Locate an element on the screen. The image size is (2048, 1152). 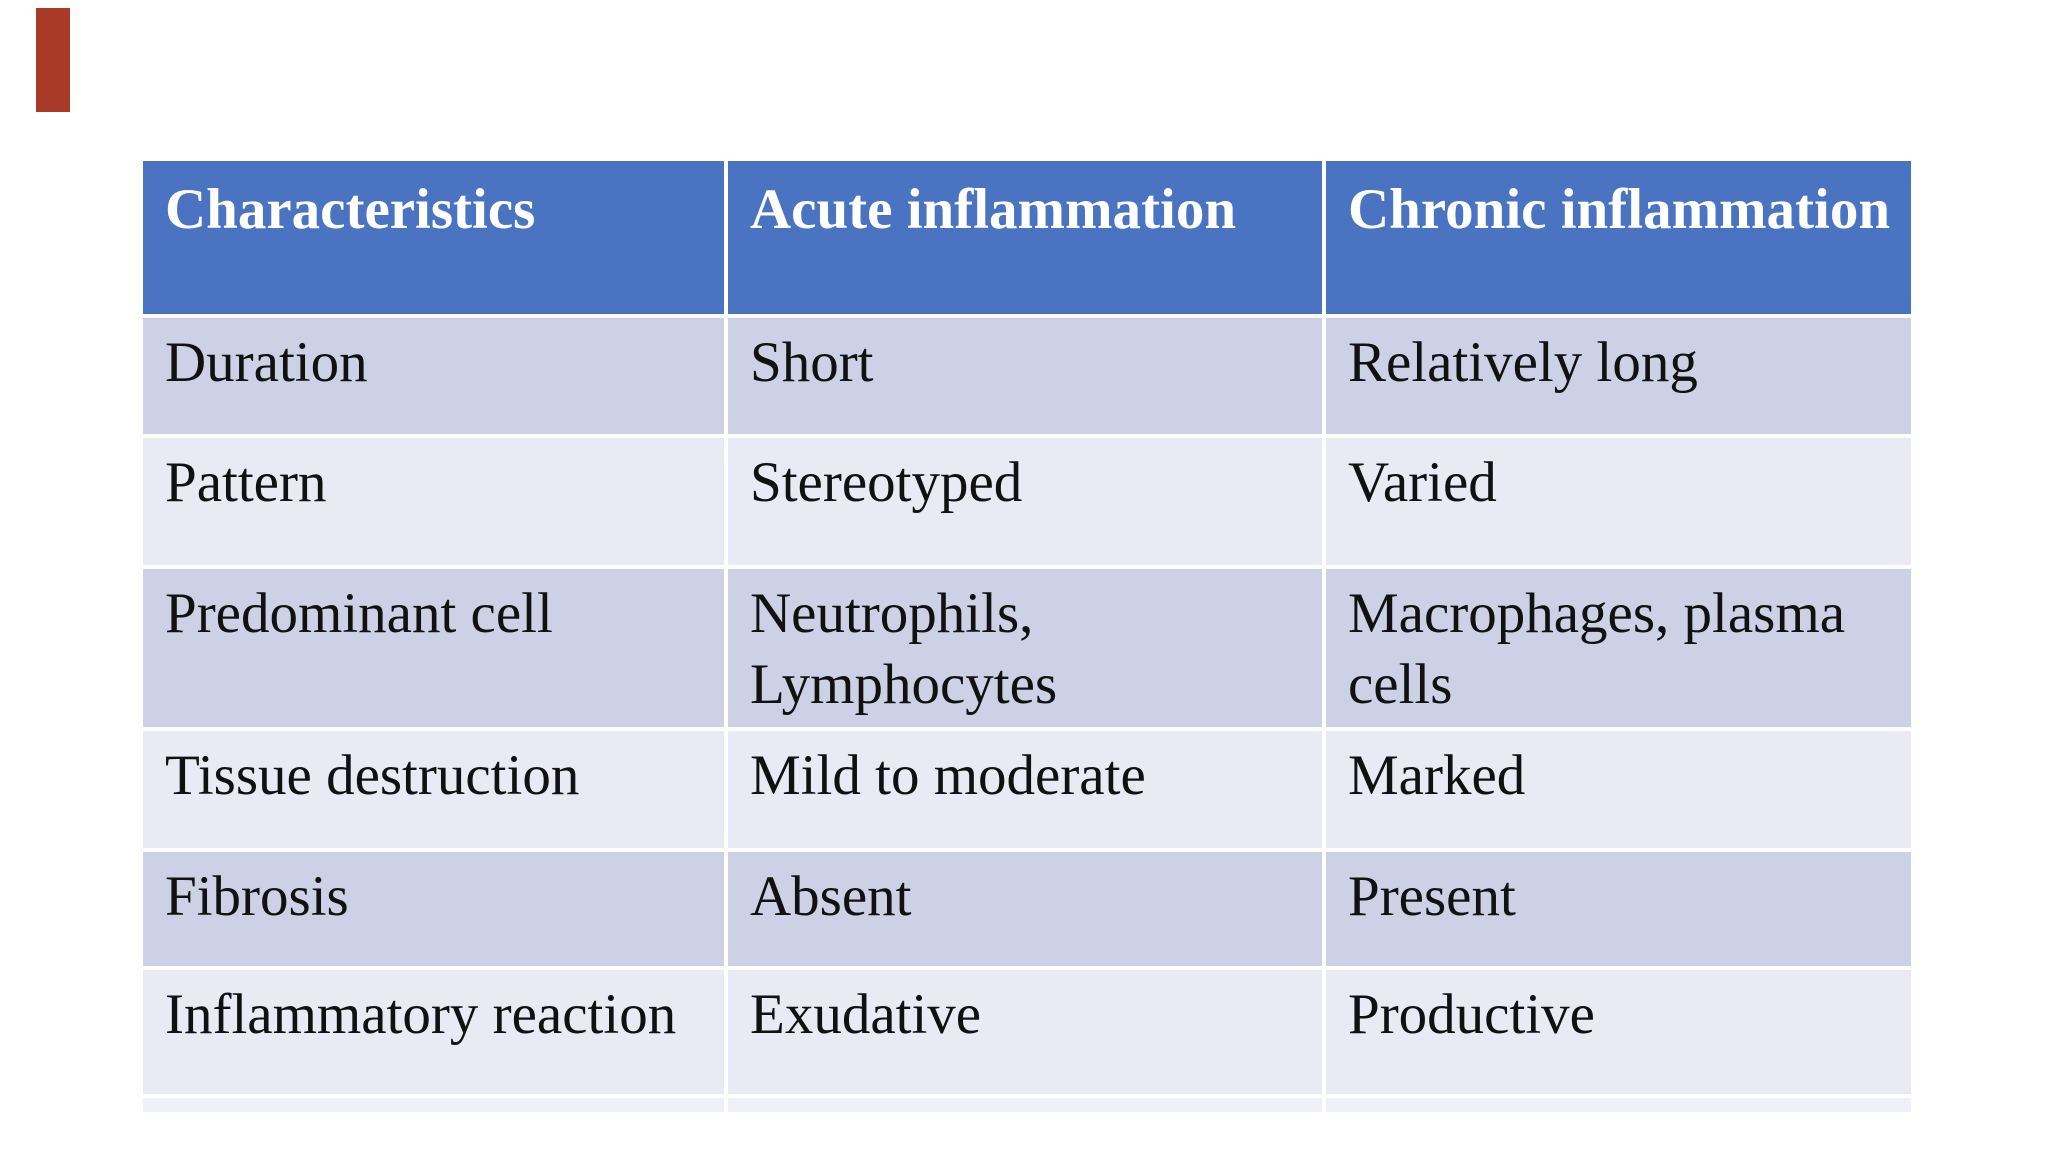
column-header-chronic-inflammation: Chronic inflammation is located at coordinates (1618, 237).